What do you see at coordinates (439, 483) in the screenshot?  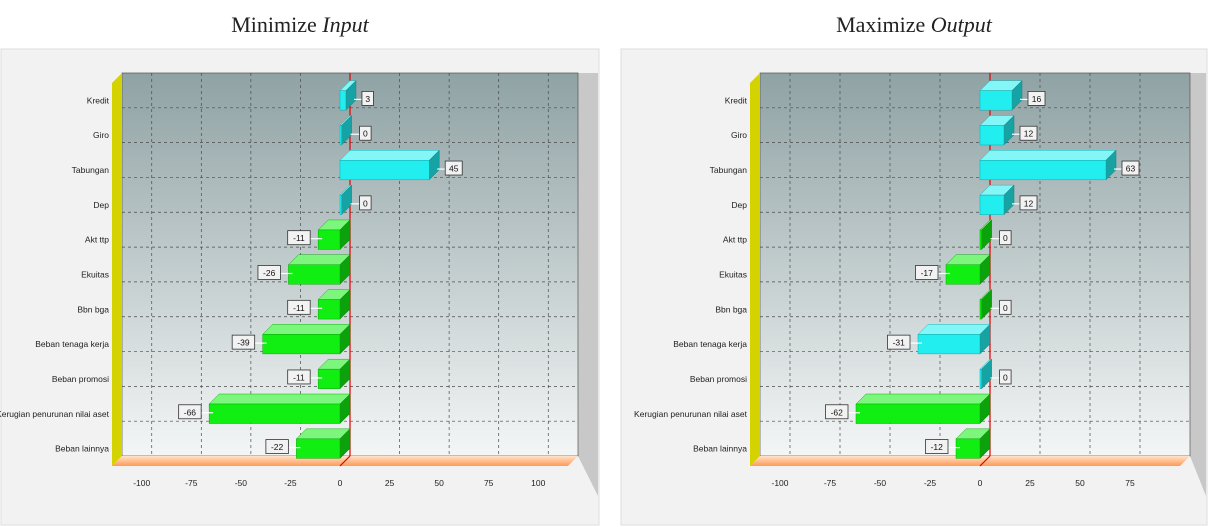 I see `x-tick-label: 50` at bounding box center [439, 483].